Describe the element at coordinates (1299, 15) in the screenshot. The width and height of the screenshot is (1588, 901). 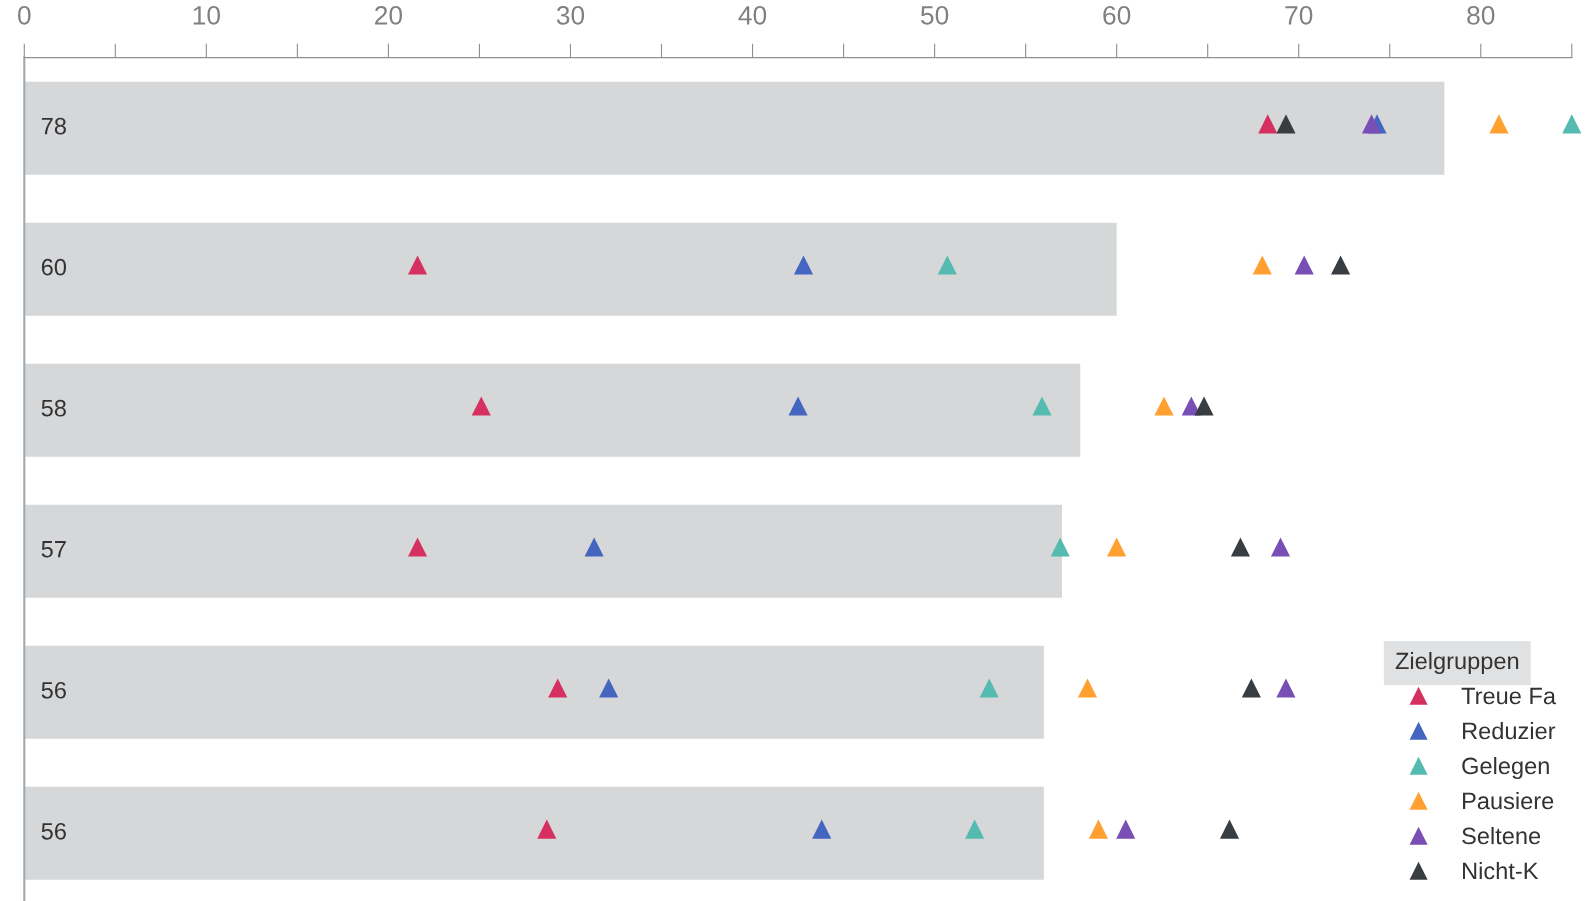
I see `x-tick-label: 70` at that location.